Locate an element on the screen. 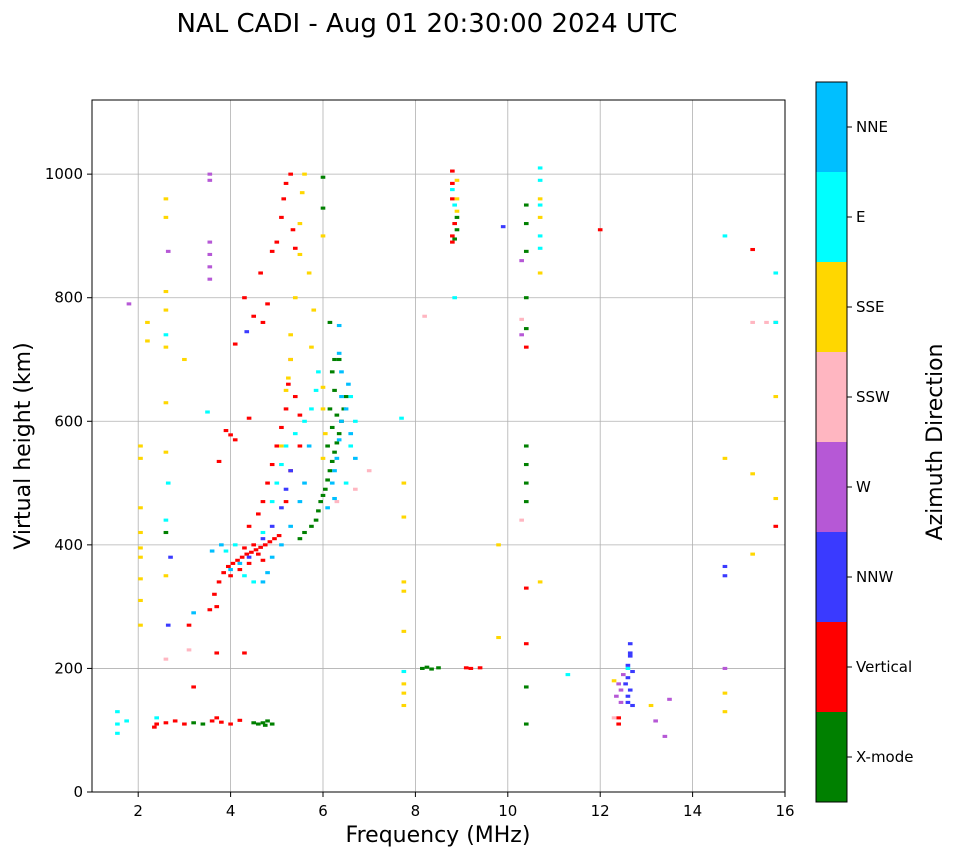 This screenshot has height=857, width=958. colorbar-tick-label: Vertical is located at coordinates (884, 667).